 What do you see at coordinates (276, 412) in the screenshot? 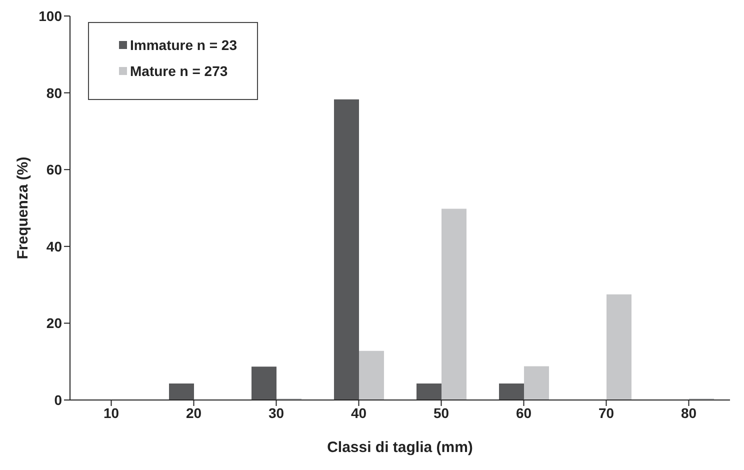
I see `x-tick-label: 30` at bounding box center [276, 412].